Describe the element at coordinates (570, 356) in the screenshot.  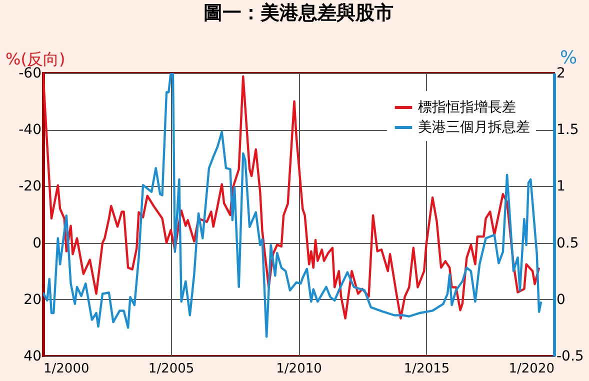
I see `y2-tick-label: -0.5` at that location.